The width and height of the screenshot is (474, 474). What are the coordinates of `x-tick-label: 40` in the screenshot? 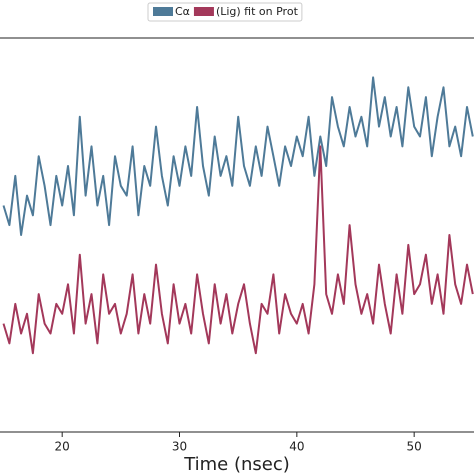 It's located at (296, 447).